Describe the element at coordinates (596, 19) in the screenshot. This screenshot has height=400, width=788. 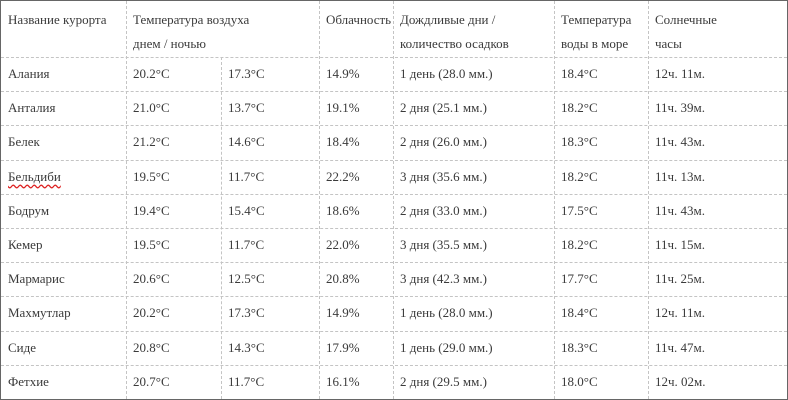
I see `header-text: Температура` at that location.